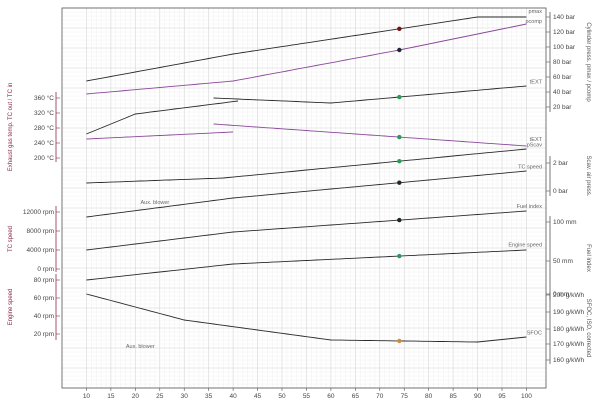 The height and width of the screenshot is (407, 593). Describe the element at coordinates (111, 396) in the screenshot. I see `x-tick-label: 15` at that location.